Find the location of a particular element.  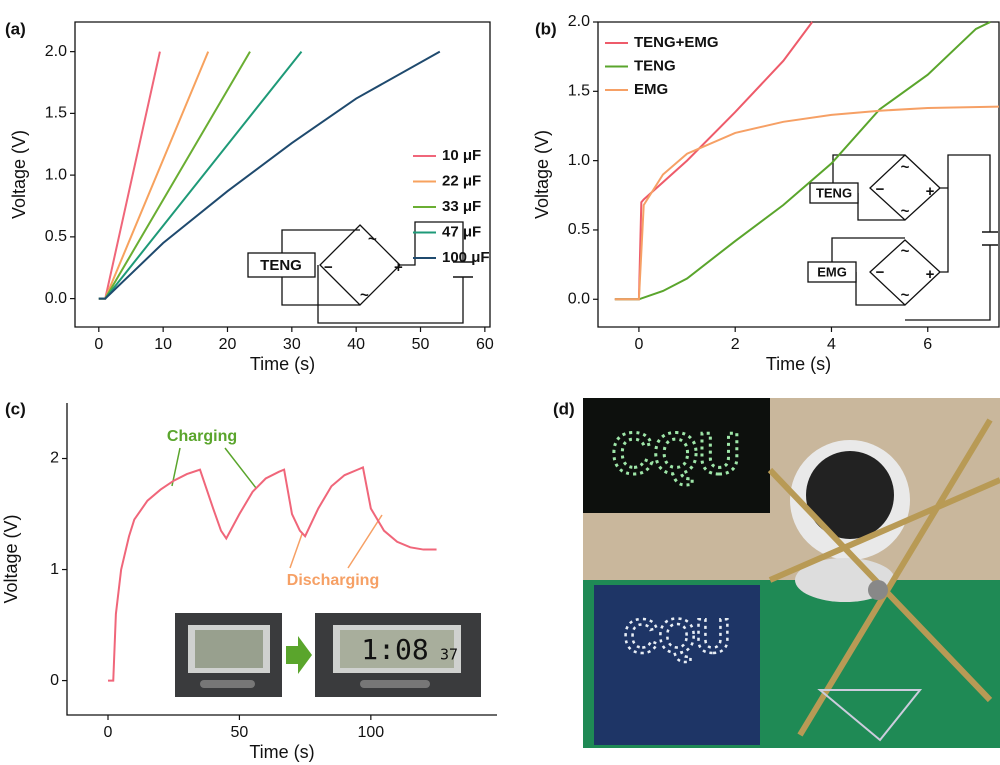

source-box is located at coordinates (281, 265).